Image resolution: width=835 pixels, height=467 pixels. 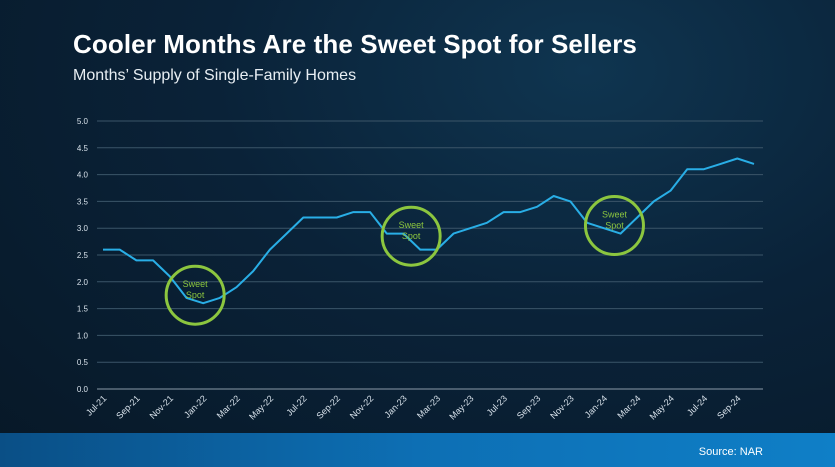 What do you see at coordinates (329, 407) in the screenshot?
I see `x-tick-label: Sep-22` at bounding box center [329, 407].